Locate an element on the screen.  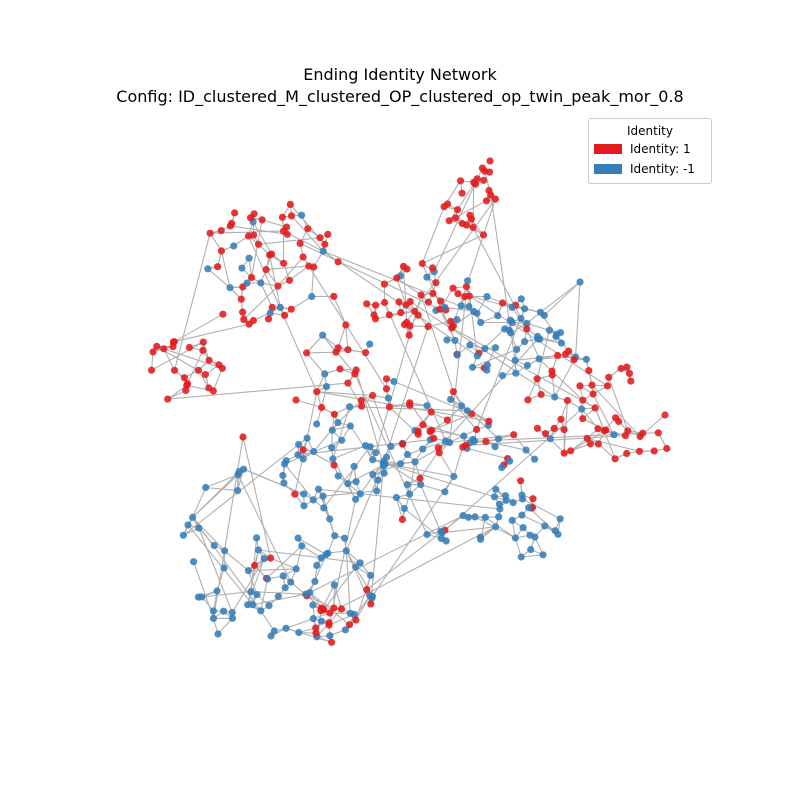
legend-label: Identity: 1 is located at coordinates (660, 149).